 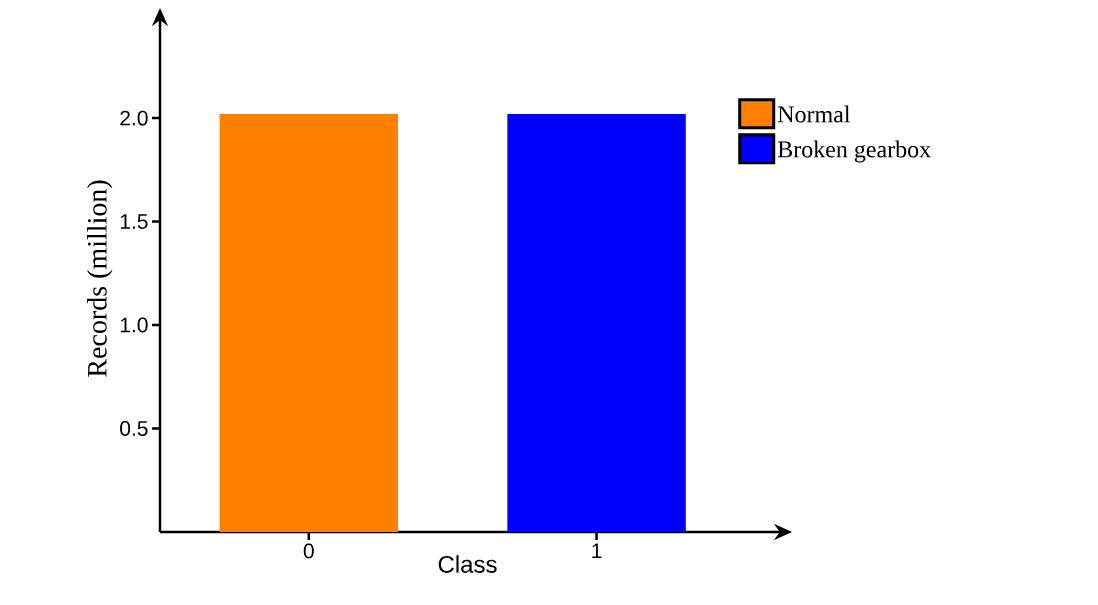 What do you see at coordinates (597, 550) in the screenshot?
I see `x-tick-label: 1` at bounding box center [597, 550].